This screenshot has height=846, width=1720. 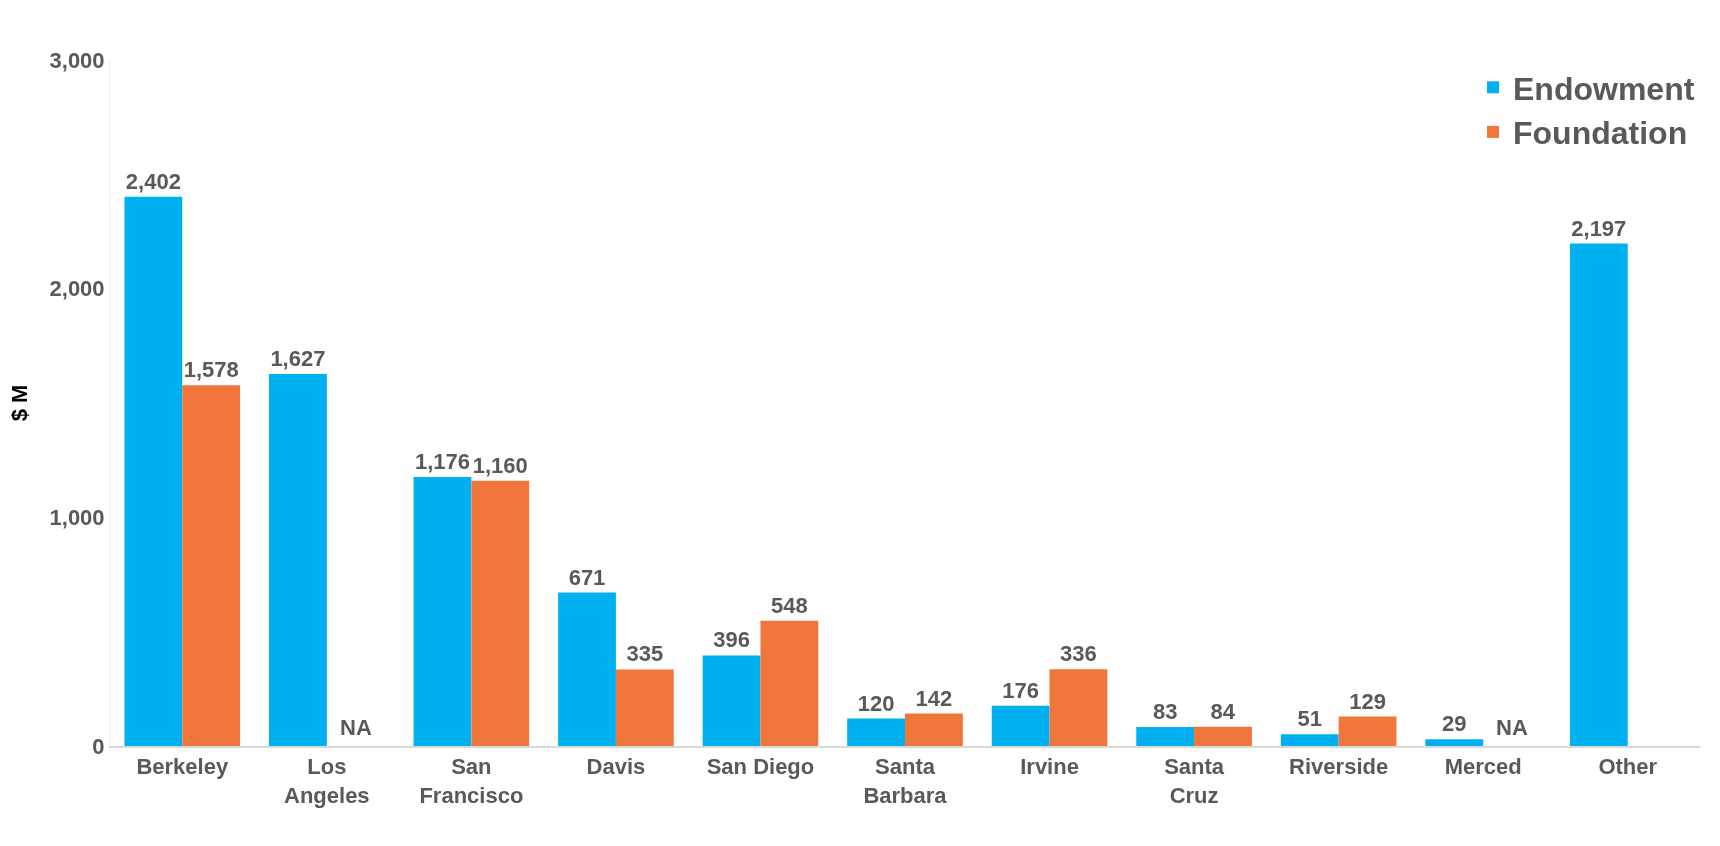 What do you see at coordinates (1223, 711) in the screenshot?
I see `data-label: 84` at bounding box center [1223, 711].